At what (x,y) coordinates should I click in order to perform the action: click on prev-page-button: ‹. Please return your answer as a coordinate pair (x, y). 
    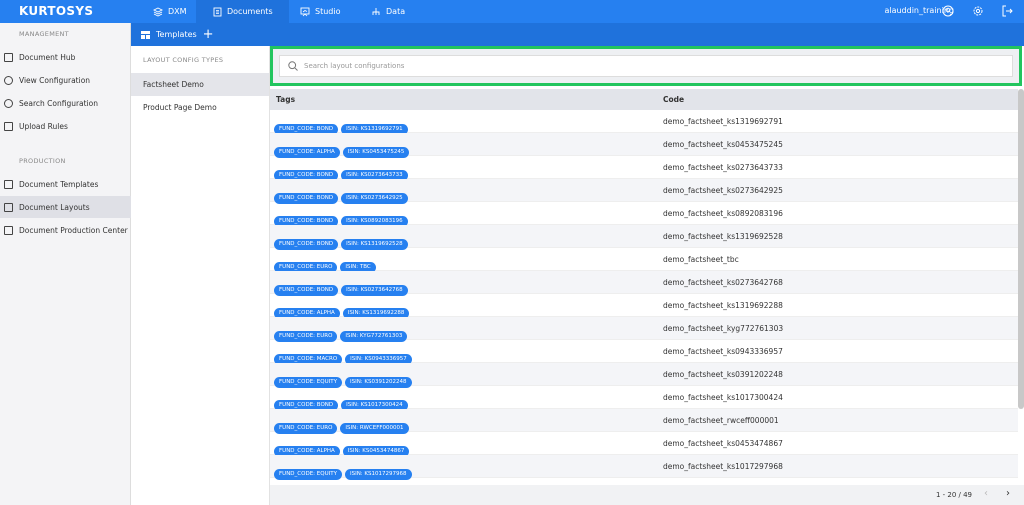
    Looking at the image, I should click on (986, 493).